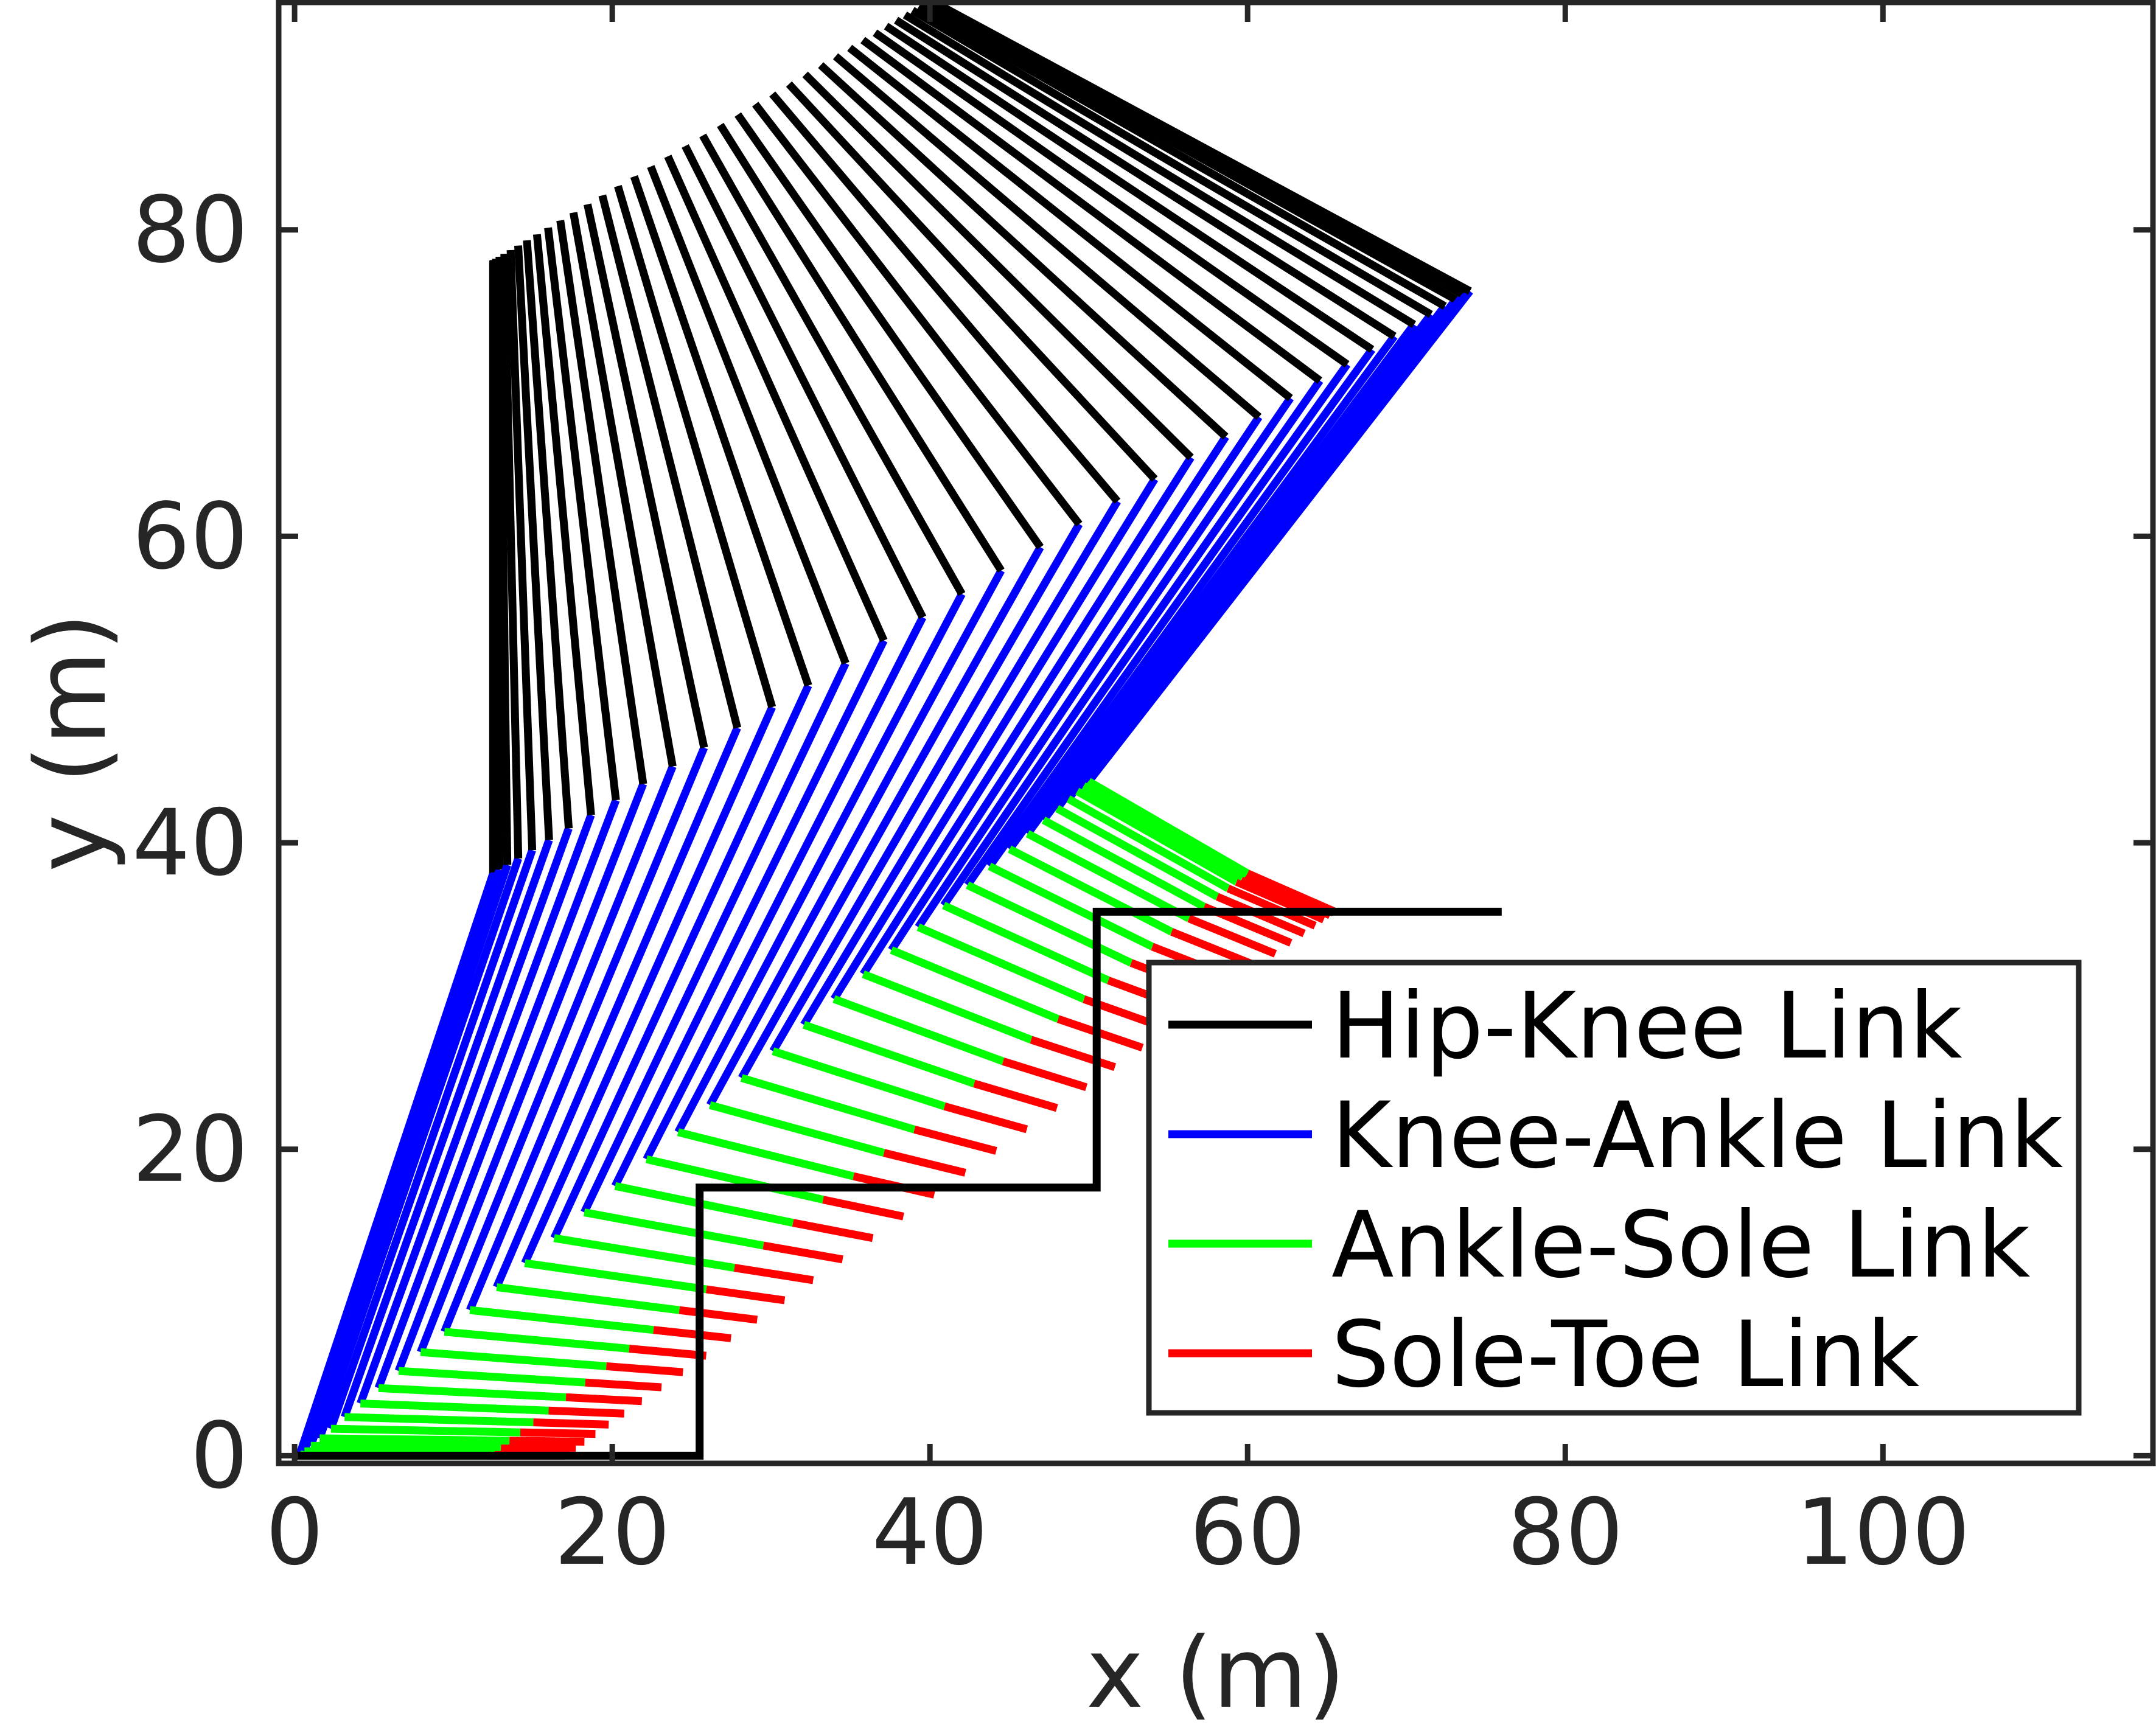  What do you see at coordinates (1215, 1670) in the screenshot?
I see `x-axis-label: x (m)` at bounding box center [1215, 1670].